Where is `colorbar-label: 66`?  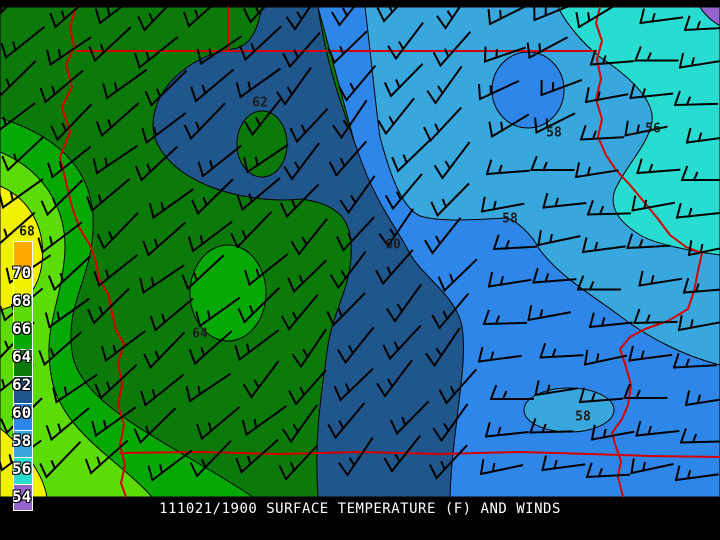
colorbar-label: 66 is located at coordinates (22, 328).